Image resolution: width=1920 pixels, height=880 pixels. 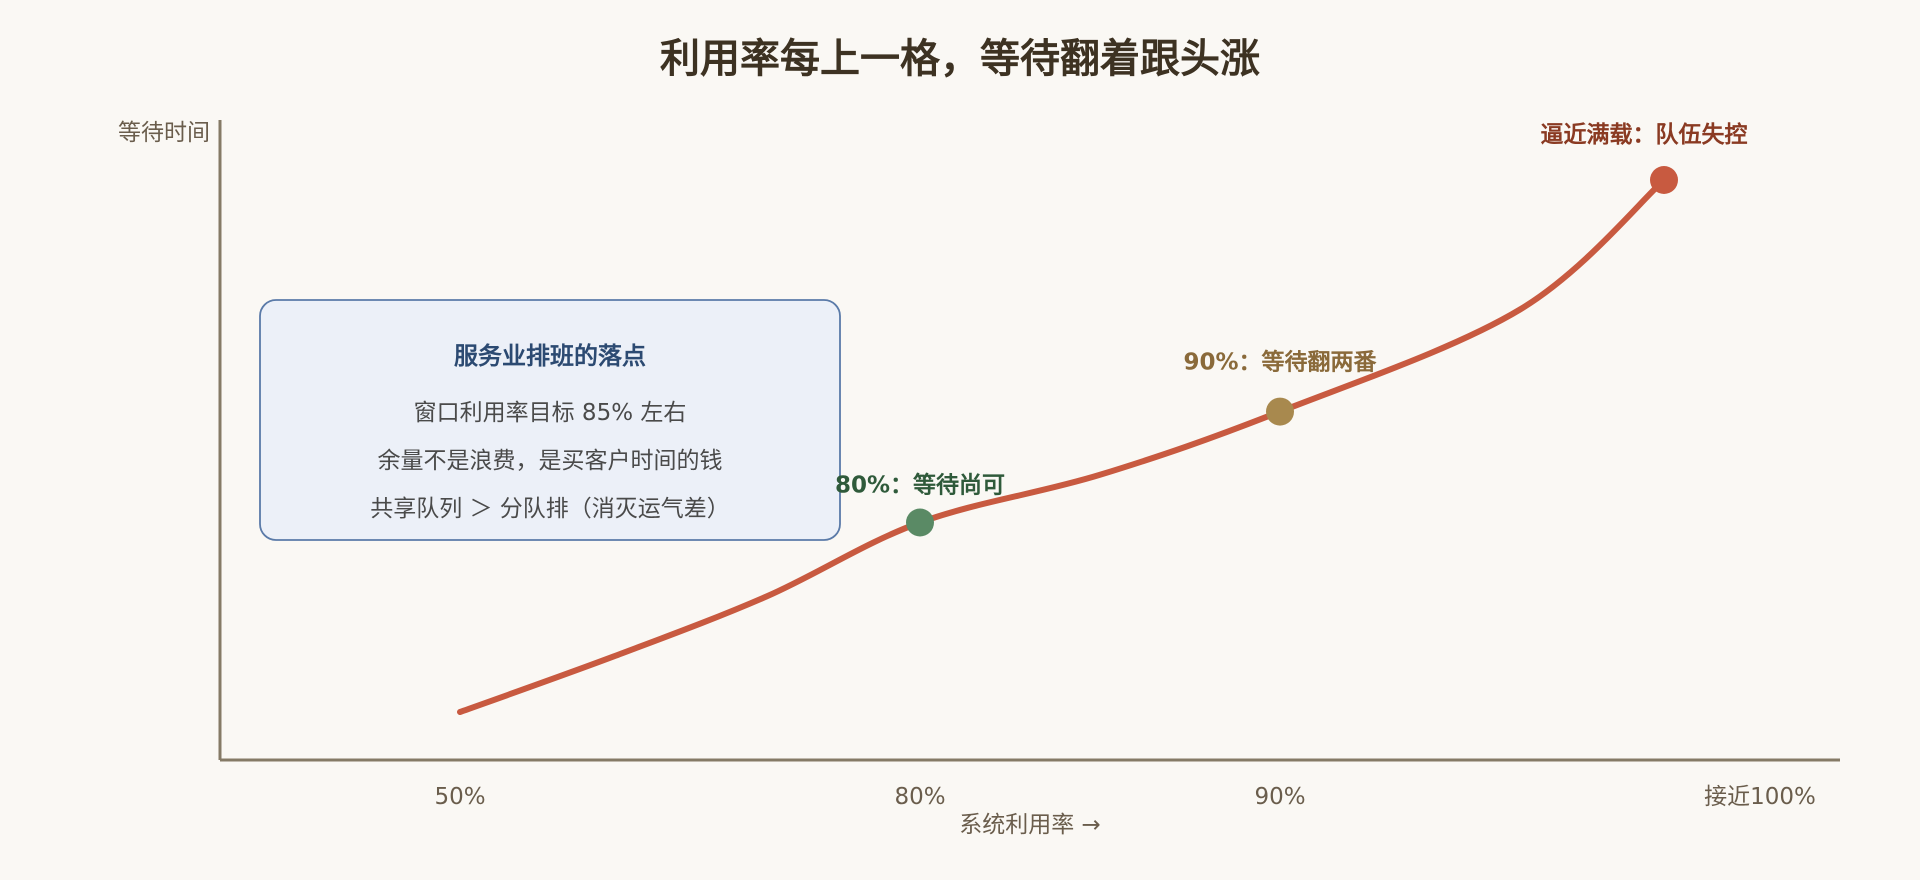 What do you see at coordinates (550, 413) in the screenshot?
I see `callout-line: 窗口利用率目标 85% 左右` at bounding box center [550, 413].